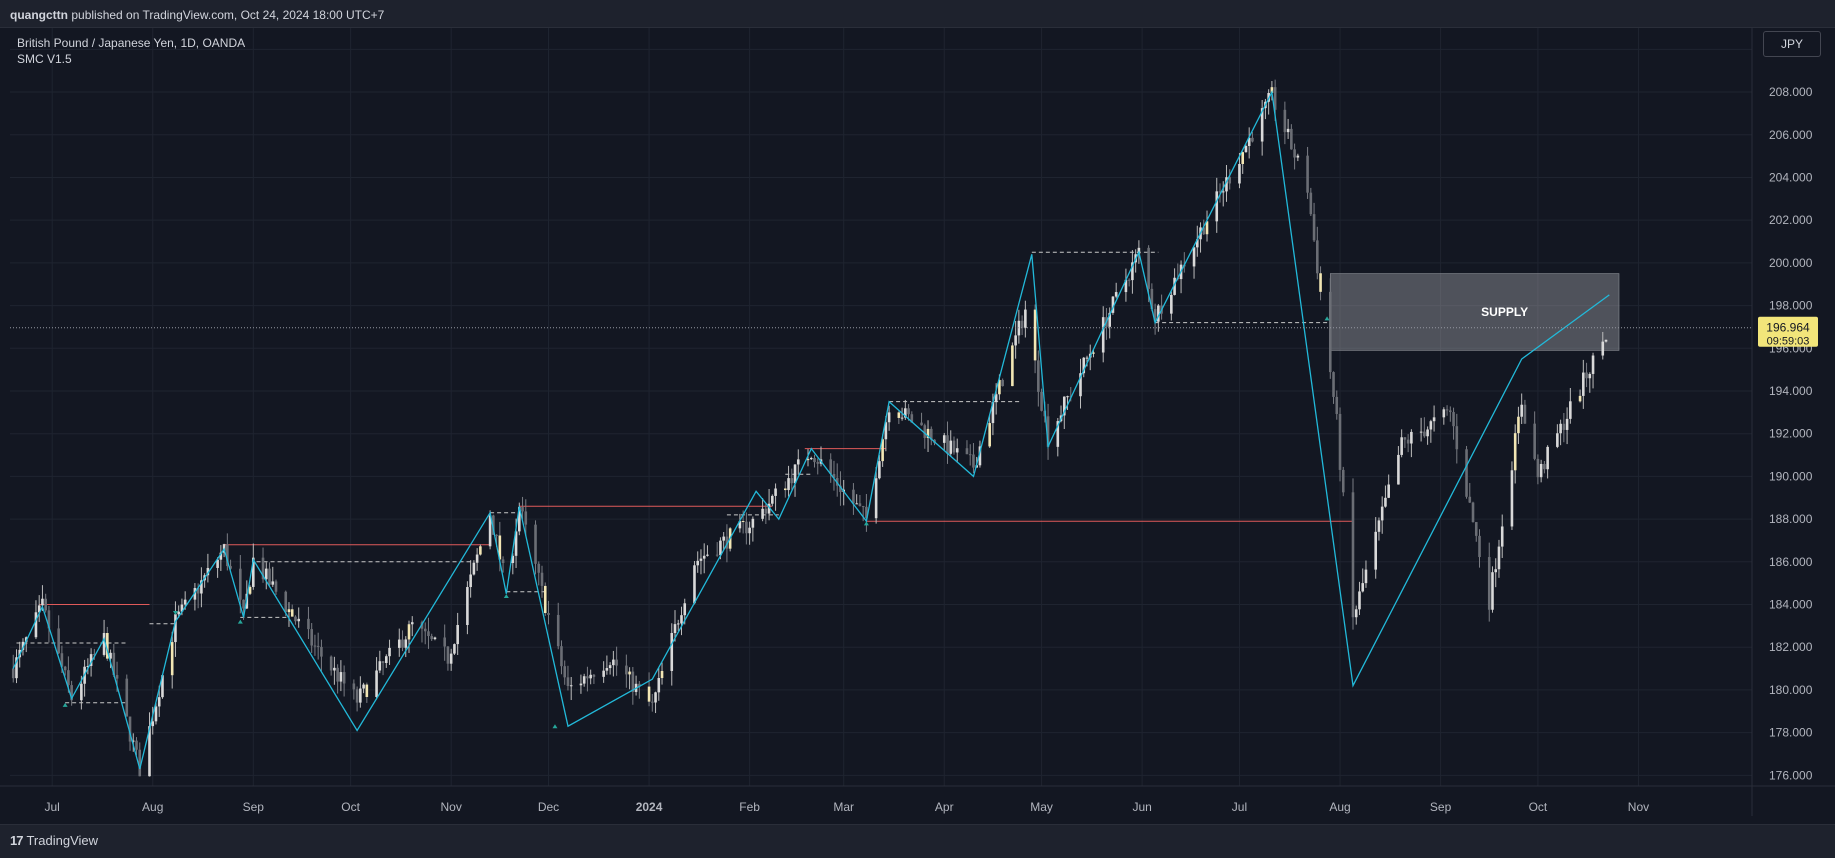  I want to click on y-tick-label: 186.000, so click(1791, 562).